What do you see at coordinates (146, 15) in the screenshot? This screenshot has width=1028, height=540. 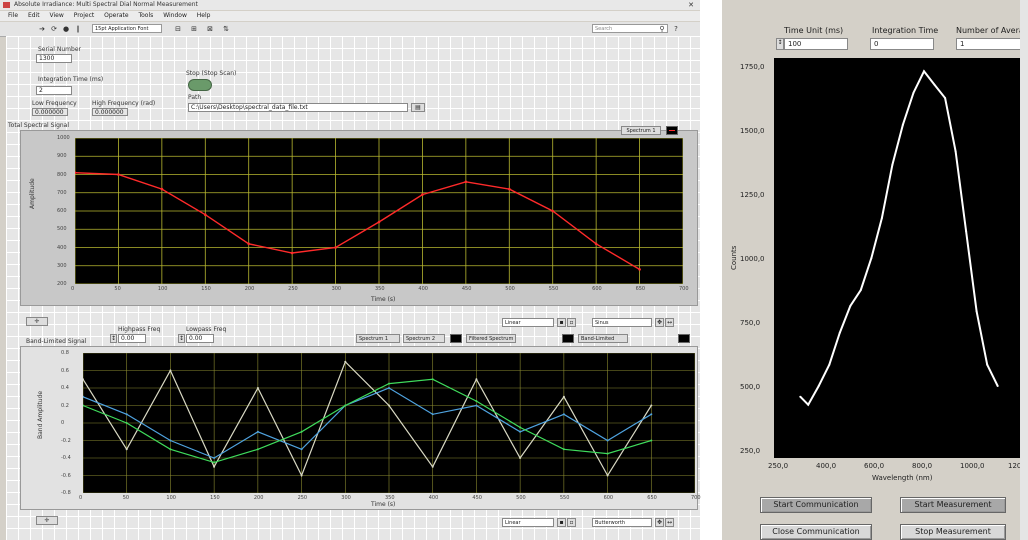 I see `menu-tools: Tools` at bounding box center [146, 15].